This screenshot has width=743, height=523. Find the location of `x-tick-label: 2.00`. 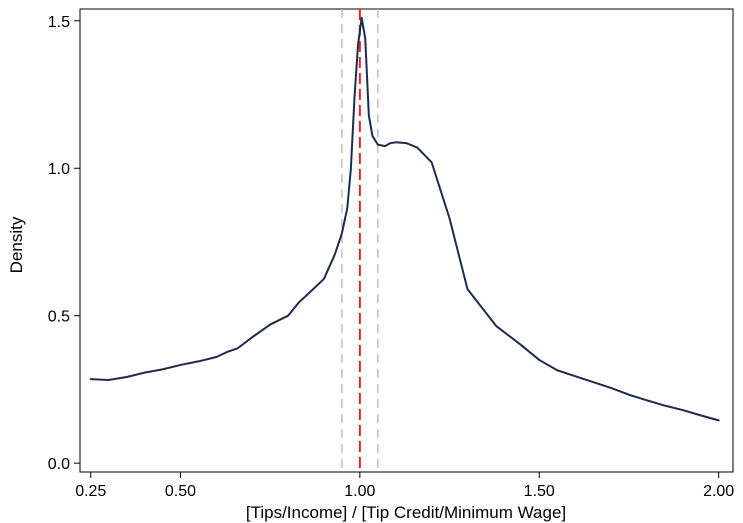

x-tick-label: 2.00 is located at coordinates (718, 491).